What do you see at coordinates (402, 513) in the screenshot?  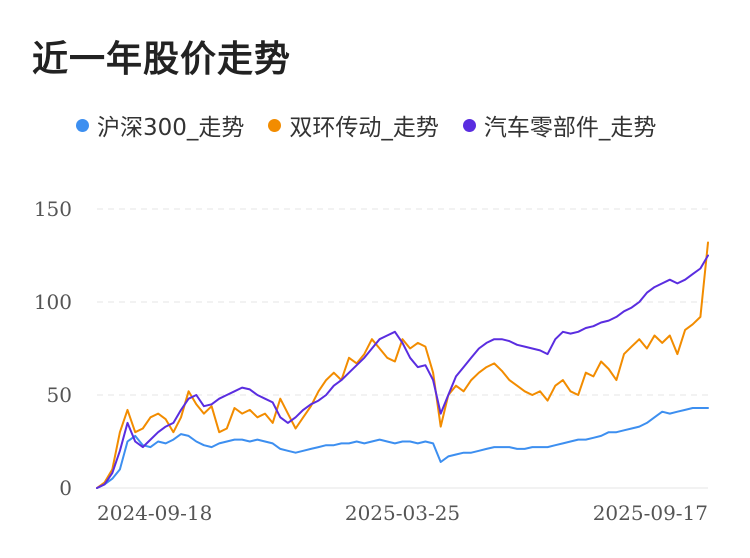 I see `x-tick-label: 2025-03-25` at bounding box center [402, 513].